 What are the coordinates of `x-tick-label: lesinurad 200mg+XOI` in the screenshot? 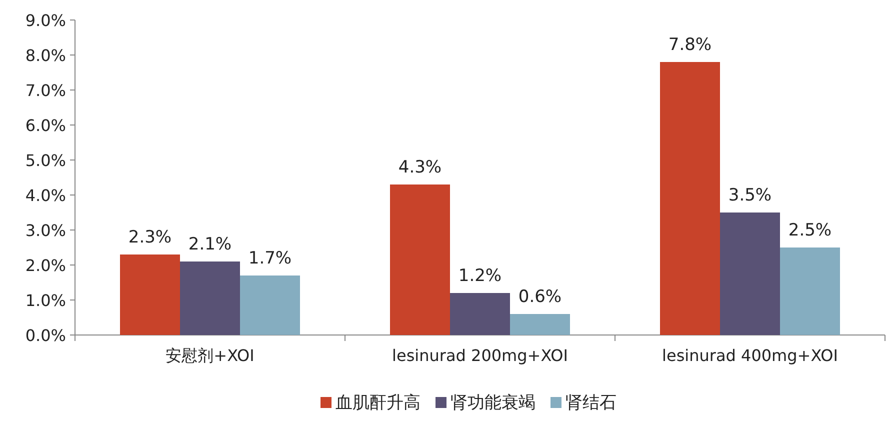 It's located at (480, 355).